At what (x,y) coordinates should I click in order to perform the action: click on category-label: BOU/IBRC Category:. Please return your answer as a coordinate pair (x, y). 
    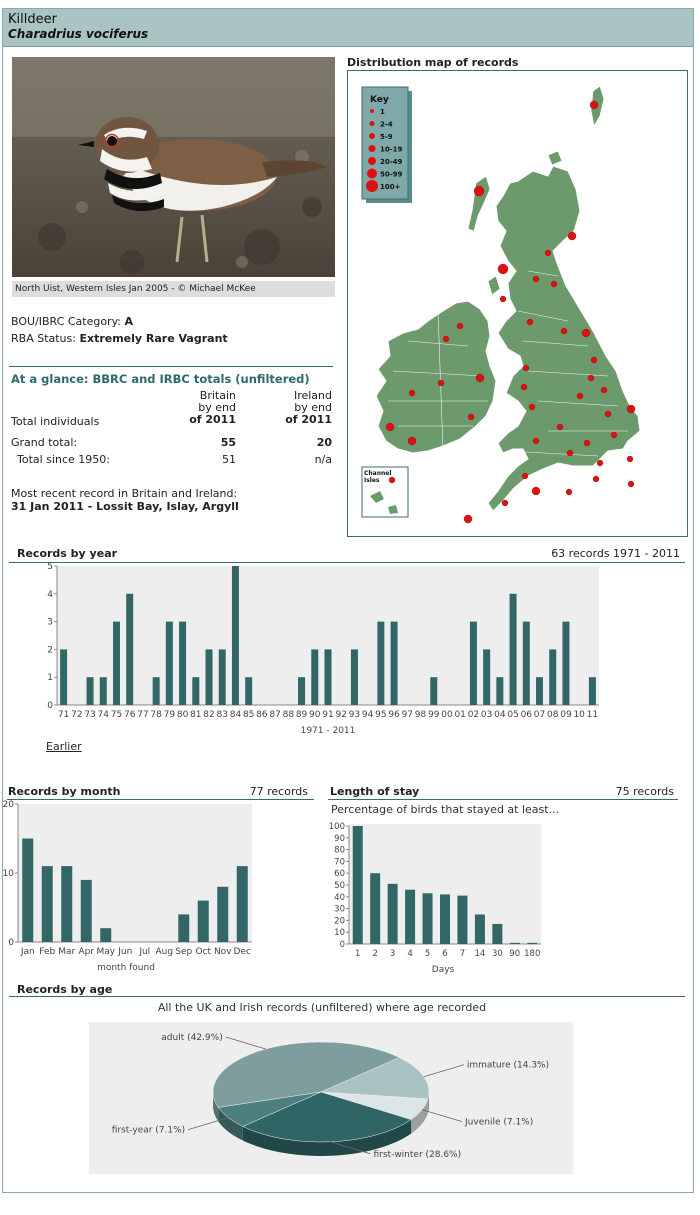
    Looking at the image, I should click on (66, 321).